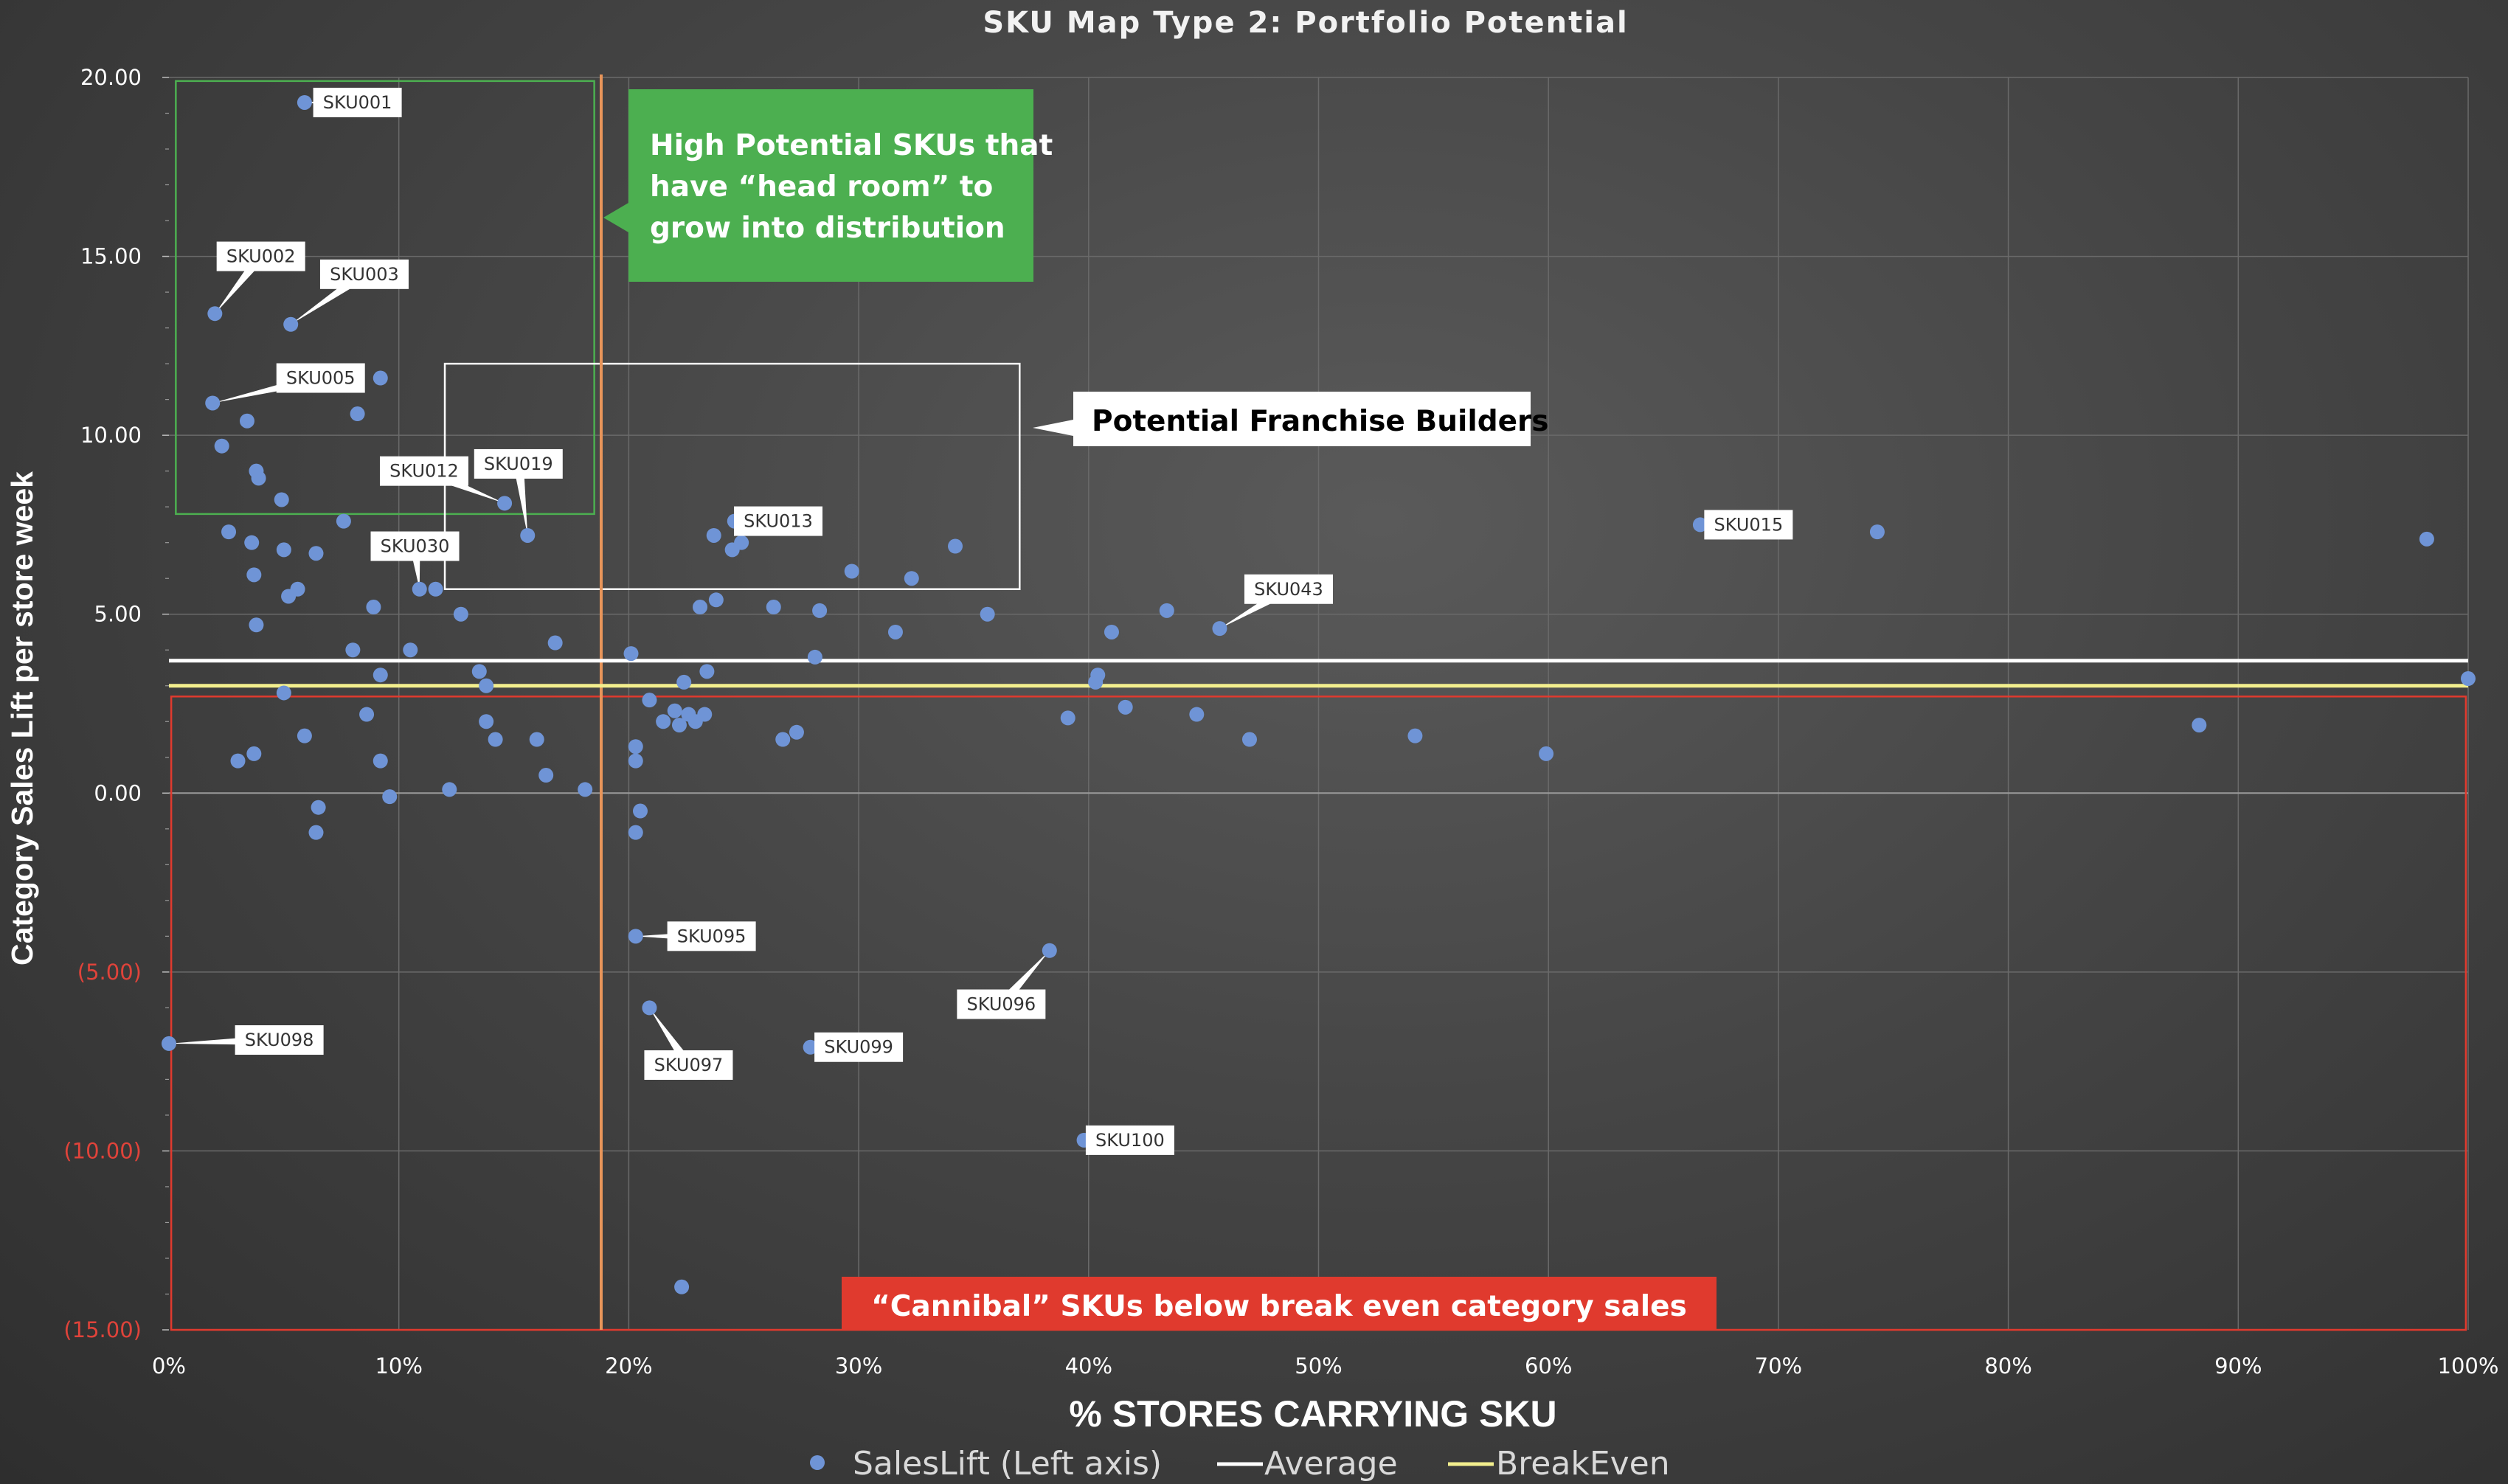 This screenshot has height=1484, width=2508. I want to click on x-tick-label: 0%, so click(169, 1366).